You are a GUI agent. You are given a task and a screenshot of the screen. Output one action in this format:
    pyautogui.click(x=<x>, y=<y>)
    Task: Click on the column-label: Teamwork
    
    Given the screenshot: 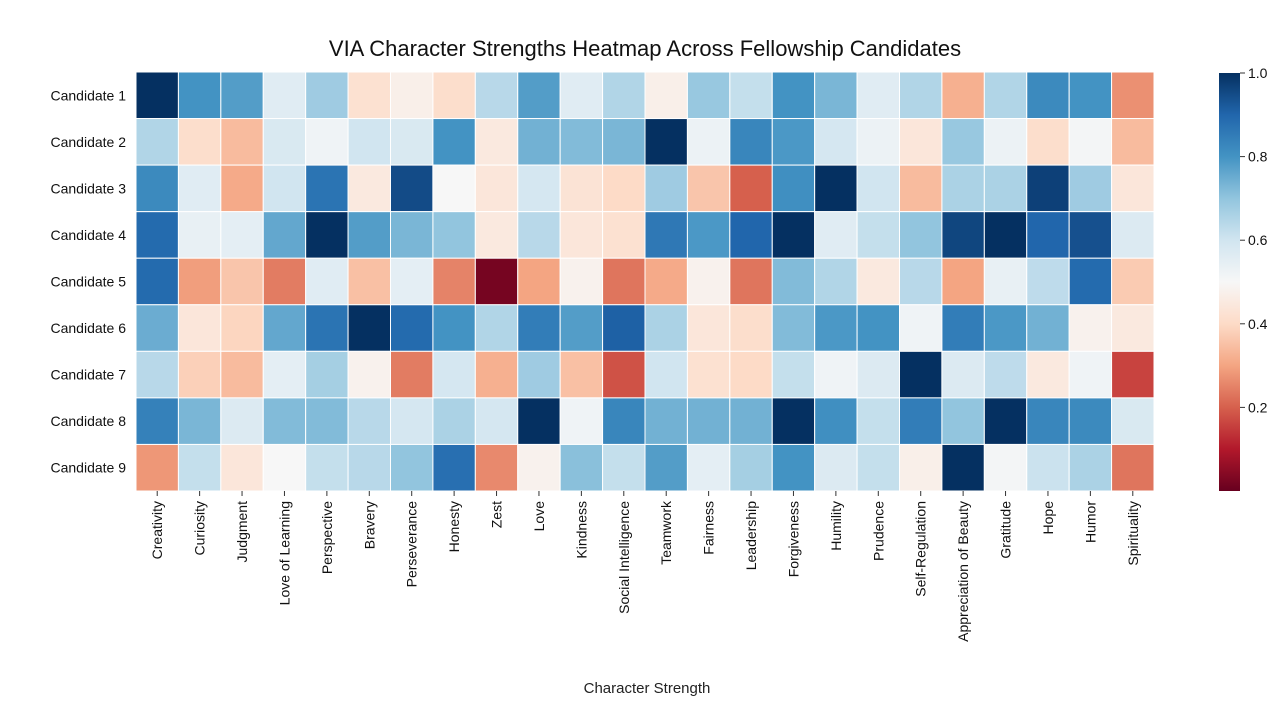 What is the action you would take?
    pyautogui.click(x=666, y=532)
    